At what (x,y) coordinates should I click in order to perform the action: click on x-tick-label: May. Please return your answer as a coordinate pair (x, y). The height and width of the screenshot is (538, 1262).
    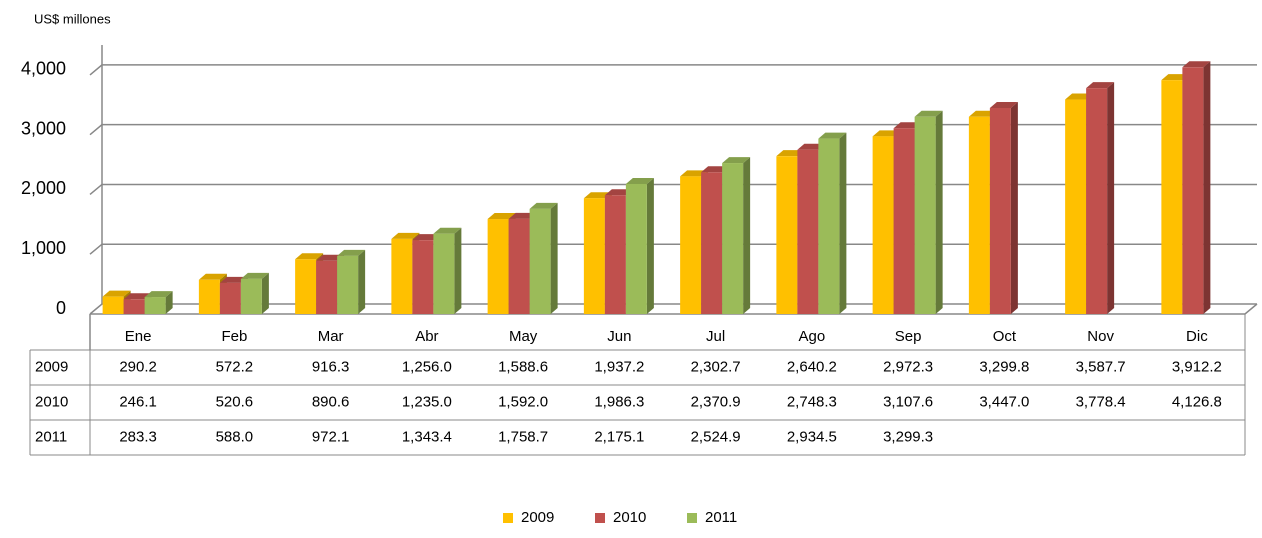
    Looking at the image, I should click on (523, 336).